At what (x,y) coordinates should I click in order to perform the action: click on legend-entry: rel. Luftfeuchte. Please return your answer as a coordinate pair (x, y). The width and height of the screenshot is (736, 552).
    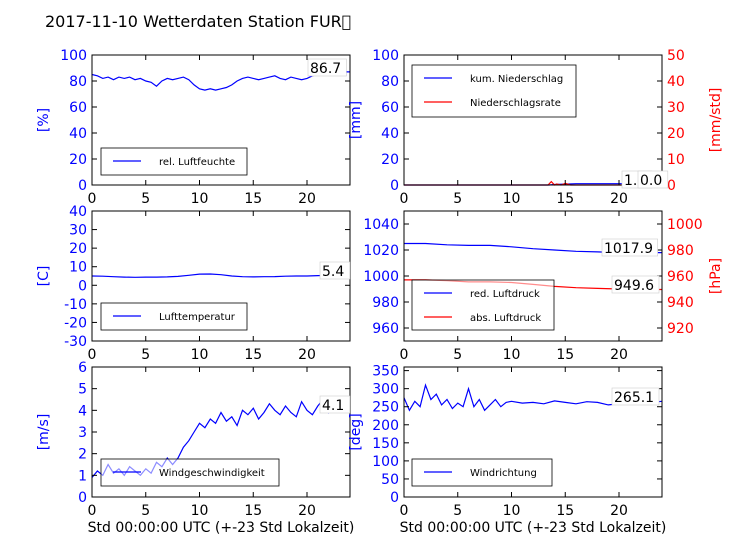
    Looking at the image, I should click on (197, 162).